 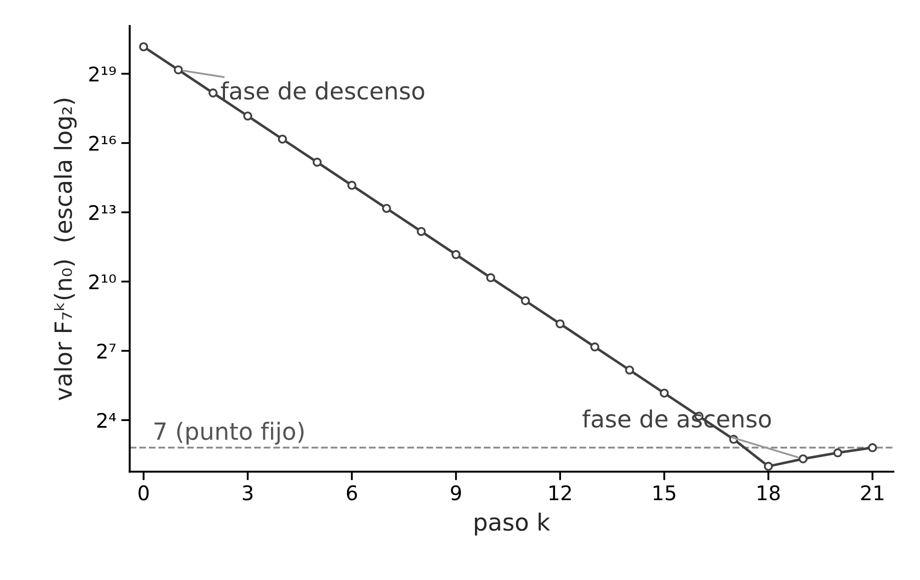 What do you see at coordinates (229, 433) in the screenshot?
I see `ref-line-label: 7 (punto fijo)` at bounding box center [229, 433].